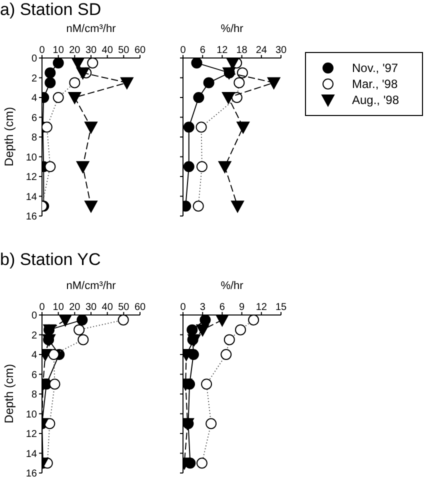 The width and height of the screenshot is (429, 484). Describe the element at coordinates (262, 50) in the screenshot. I see `x-tick-label: 24` at that location.